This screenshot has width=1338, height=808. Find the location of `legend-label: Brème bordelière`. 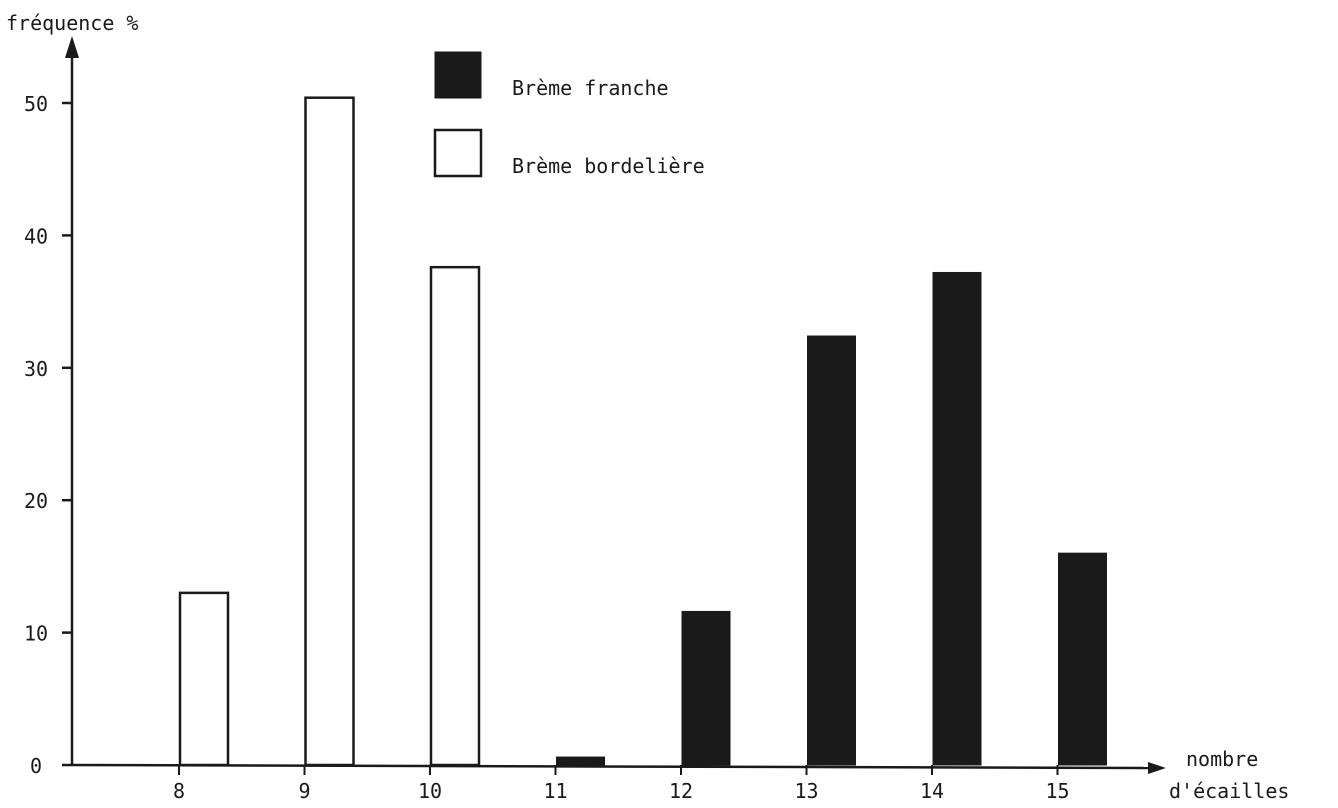

legend-label: Brème bordelière is located at coordinates (608, 166).